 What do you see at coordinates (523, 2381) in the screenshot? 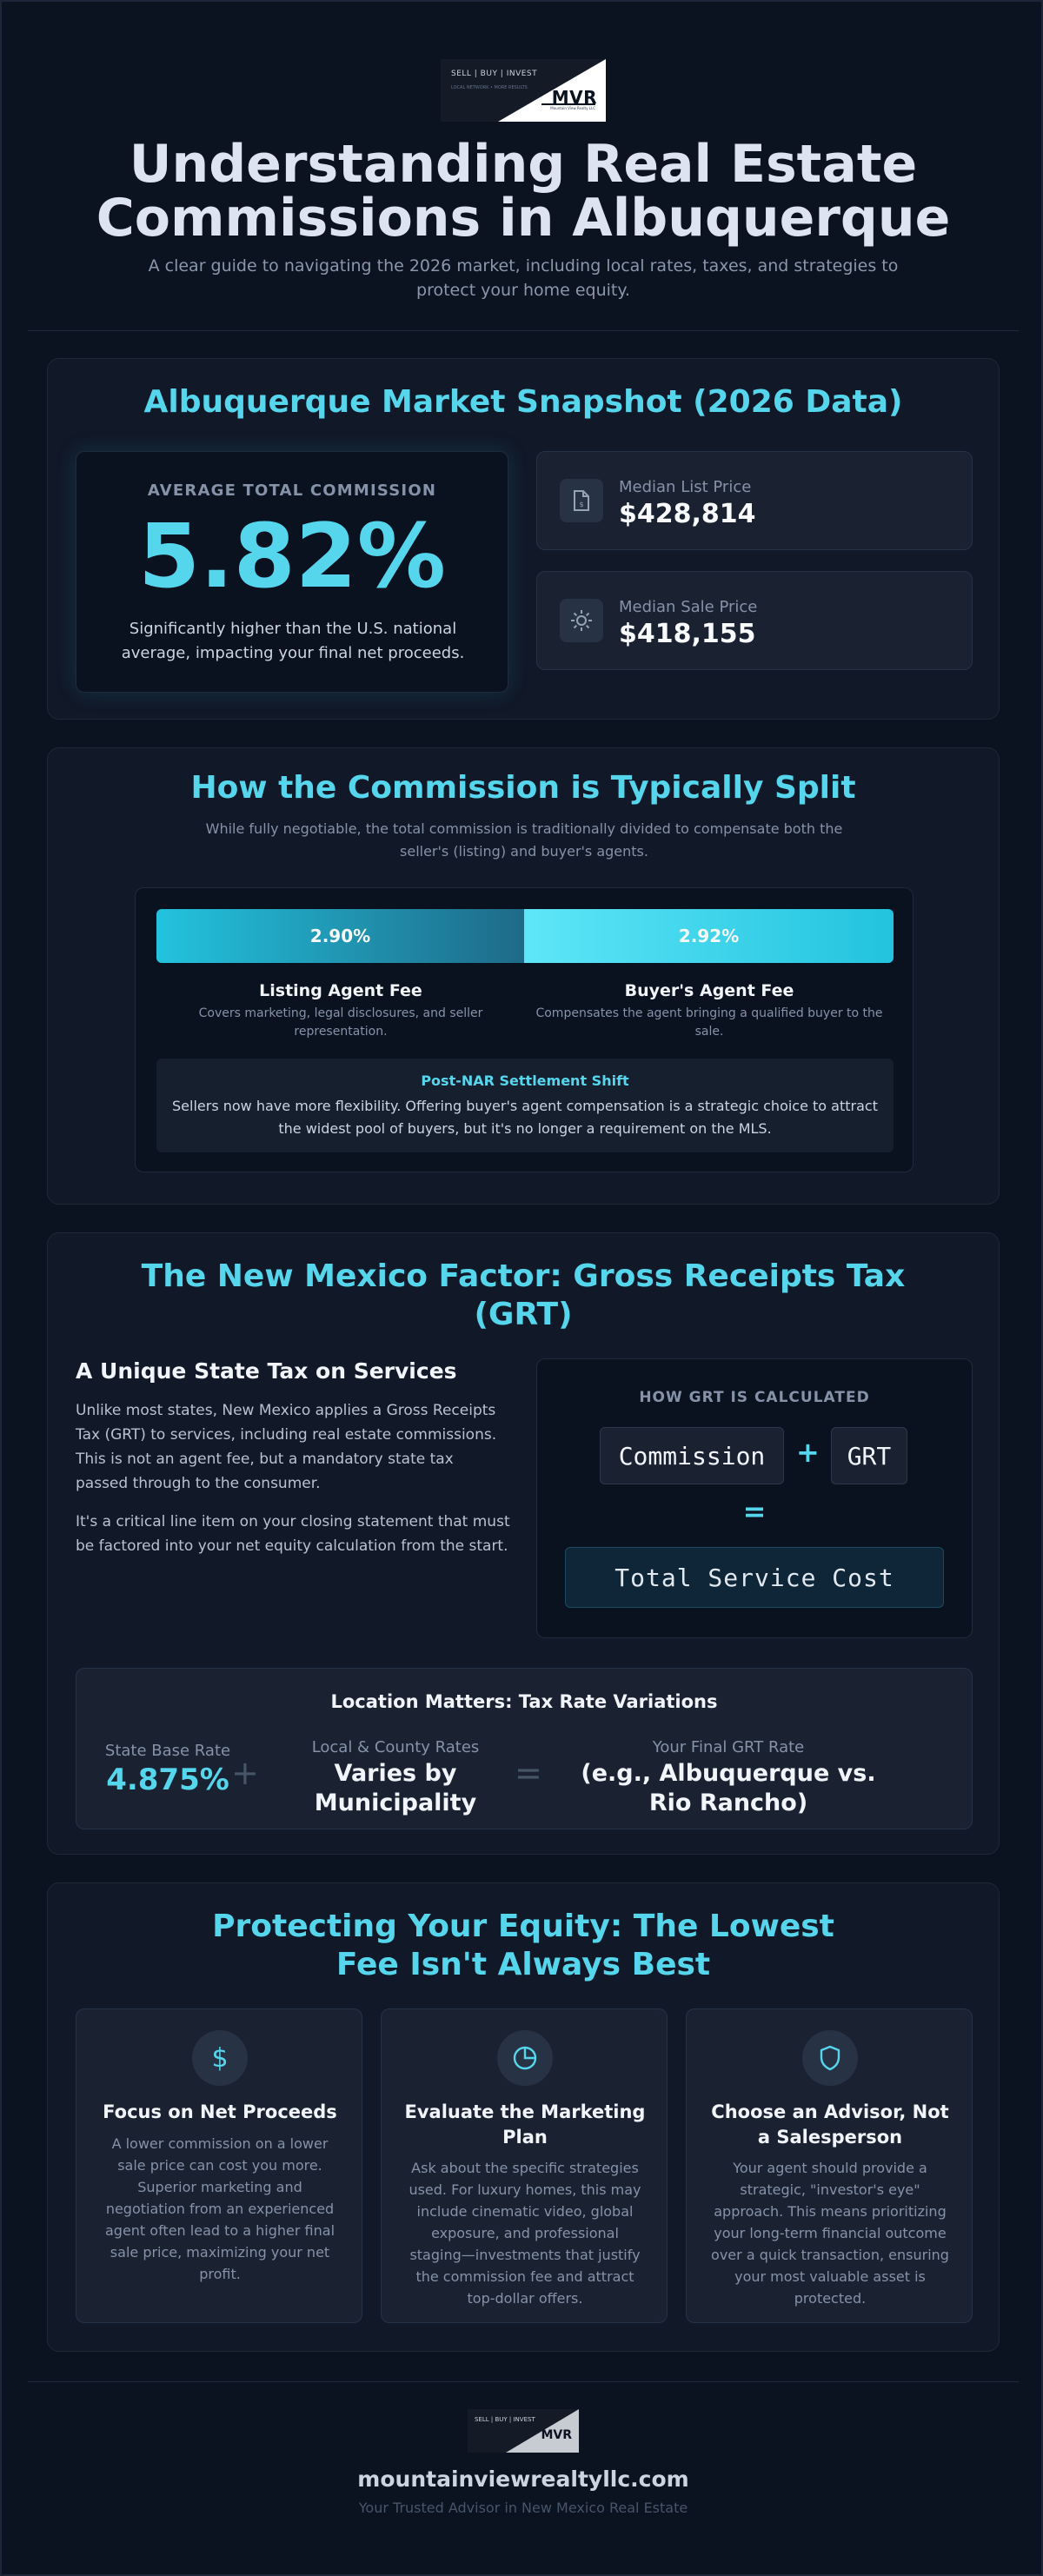
I see `footer-divider` at bounding box center [523, 2381].